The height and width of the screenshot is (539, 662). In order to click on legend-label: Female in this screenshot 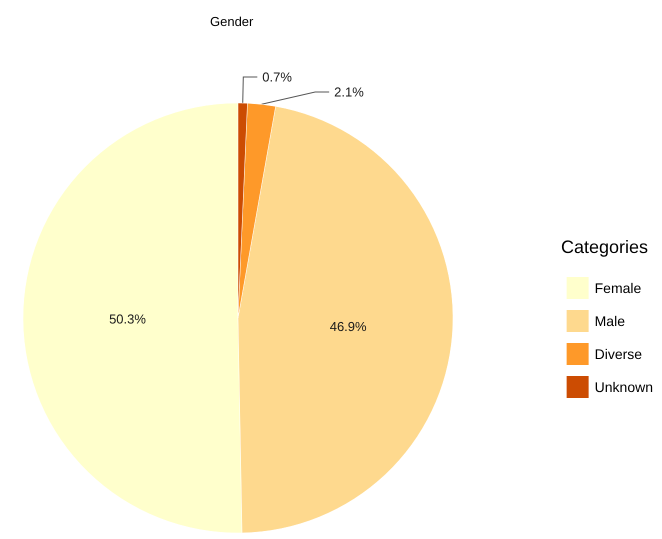, I will do `click(618, 288)`.